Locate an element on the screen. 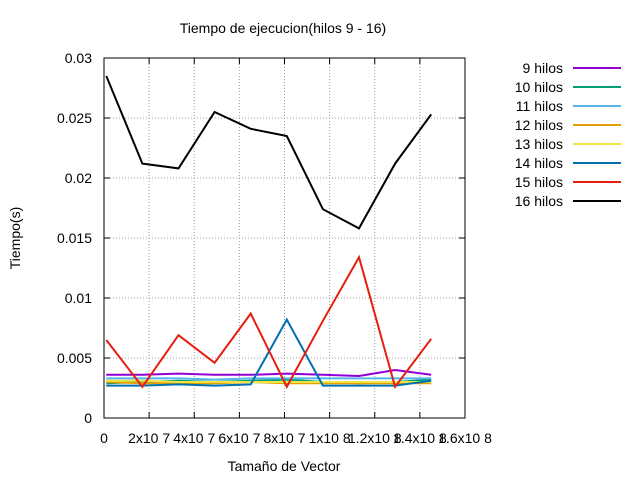 The height and width of the screenshot is (480, 640). x-tick-label: 6x10 7 is located at coordinates (239, 438).